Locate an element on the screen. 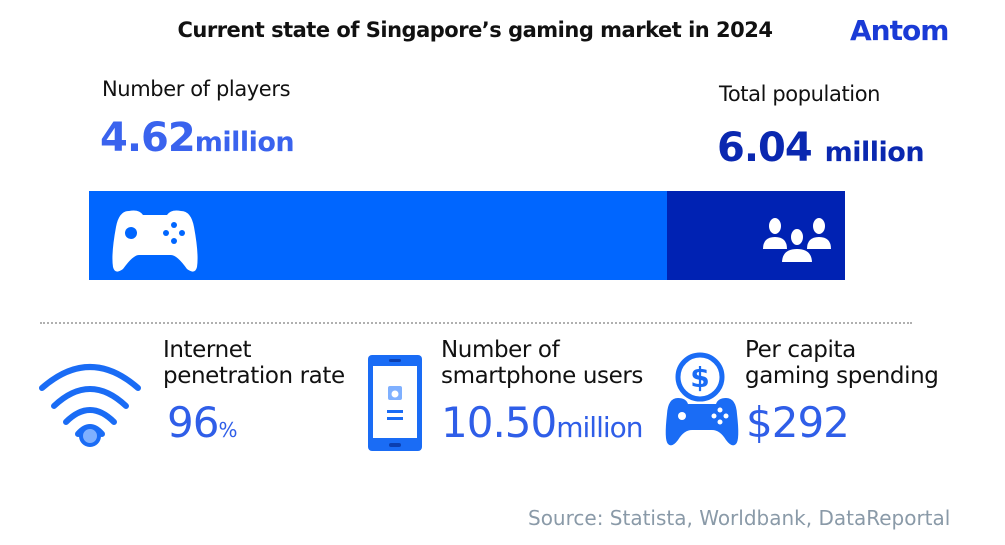 The image size is (1005, 545). stat-unit: million is located at coordinates (599, 427).